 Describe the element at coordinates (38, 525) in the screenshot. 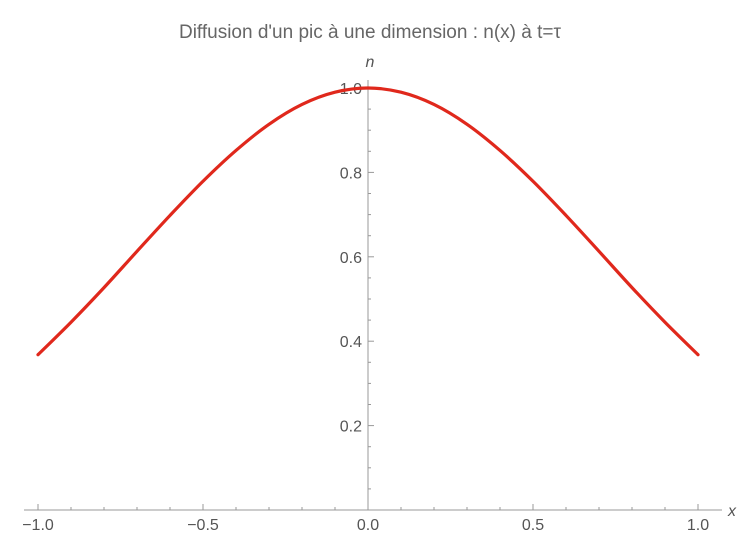

I see `x-tick-label: −1.0` at that location.